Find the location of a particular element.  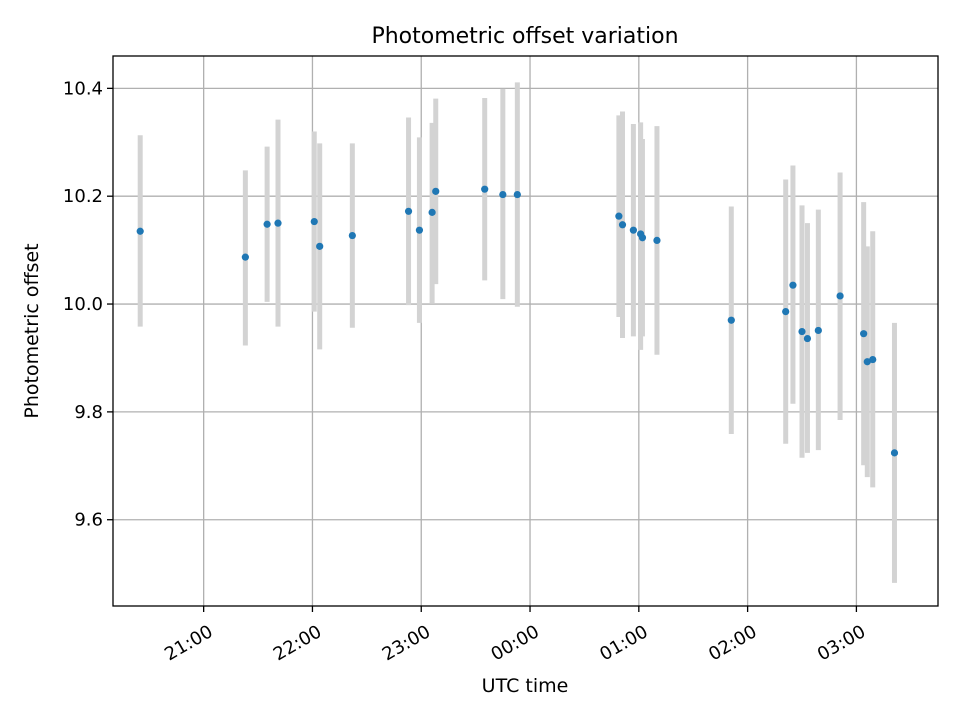

y-tick-label: 10.2 is located at coordinates (83, 196).